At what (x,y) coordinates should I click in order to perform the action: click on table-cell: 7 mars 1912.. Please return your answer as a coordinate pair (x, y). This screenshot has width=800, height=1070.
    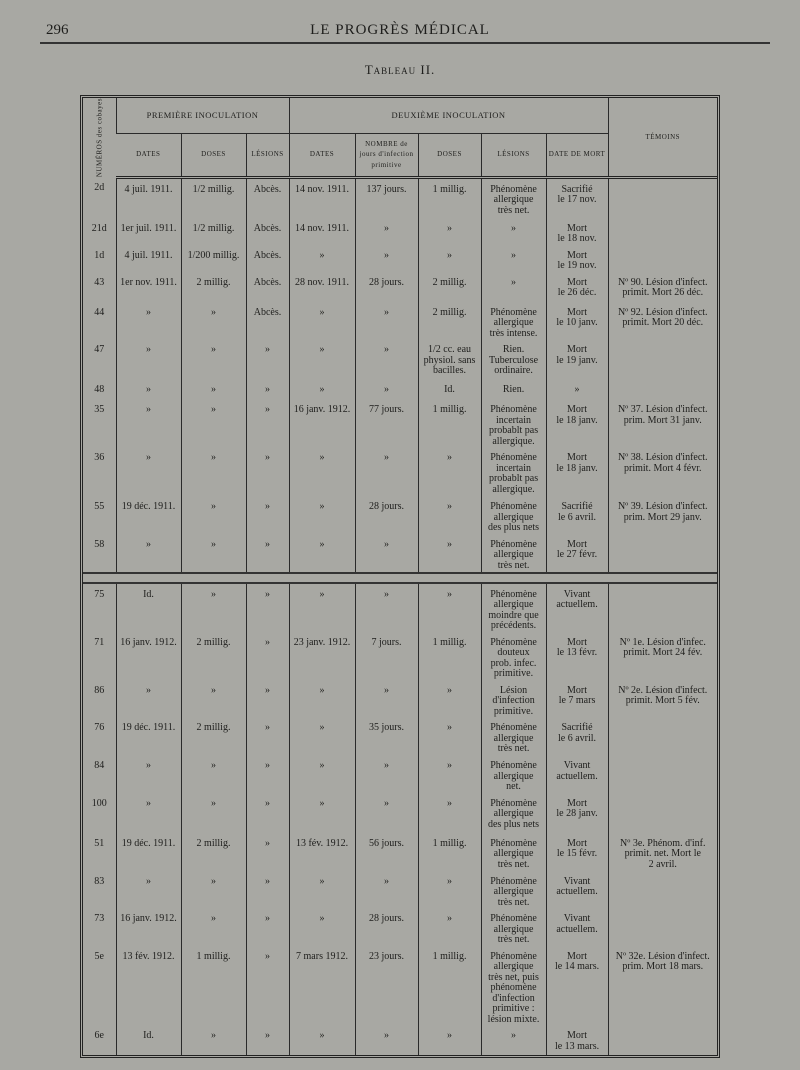
    Looking at the image, I should click on (322, 985).